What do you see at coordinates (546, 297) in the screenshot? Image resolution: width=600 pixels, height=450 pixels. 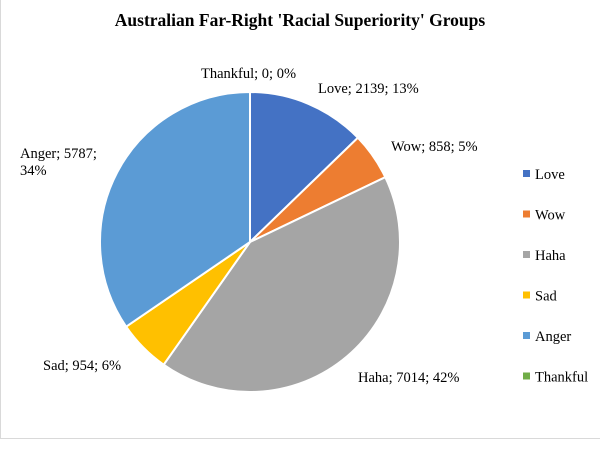 I see `legend-label-sad: Sad` at bounding box center [546, 297].